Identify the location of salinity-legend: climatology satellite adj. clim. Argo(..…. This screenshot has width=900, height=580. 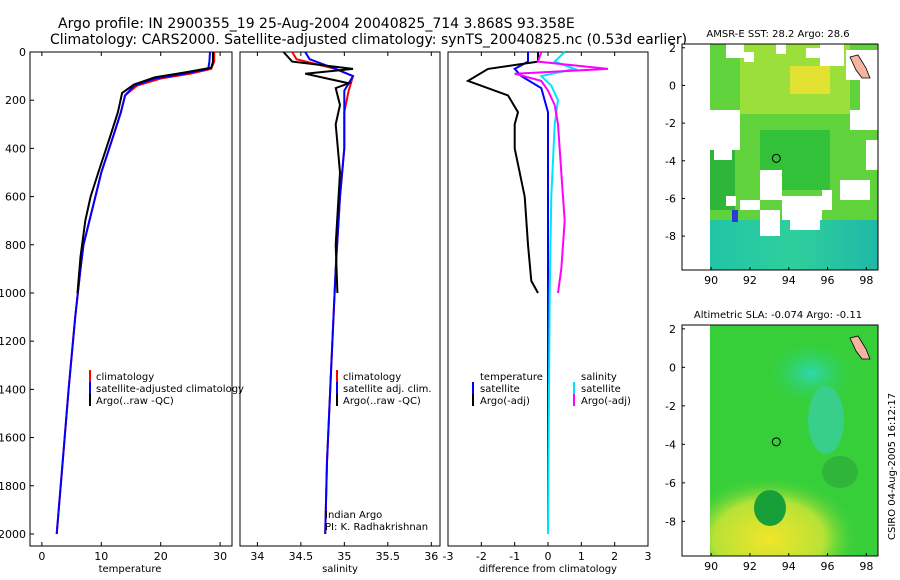
(384, 388).